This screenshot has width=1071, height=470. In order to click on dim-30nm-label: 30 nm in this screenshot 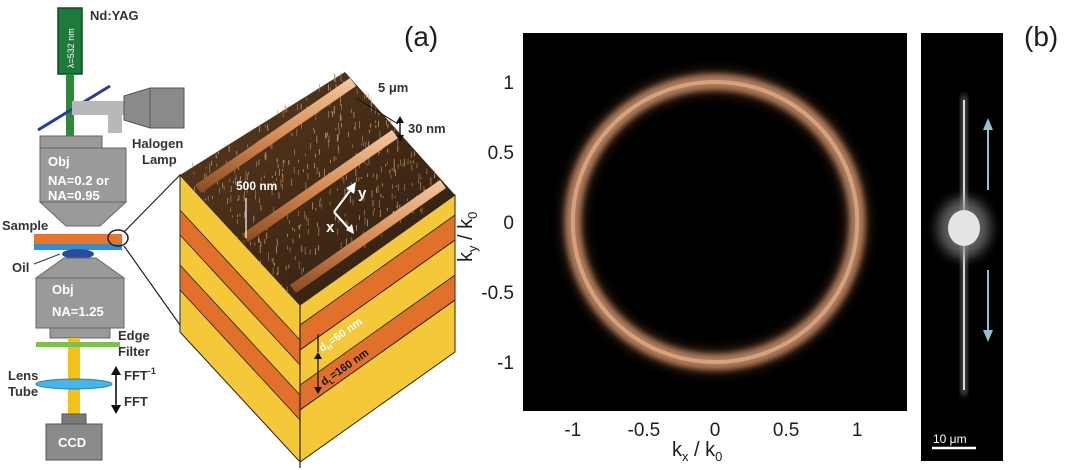, I will do `click(427, 128)`.